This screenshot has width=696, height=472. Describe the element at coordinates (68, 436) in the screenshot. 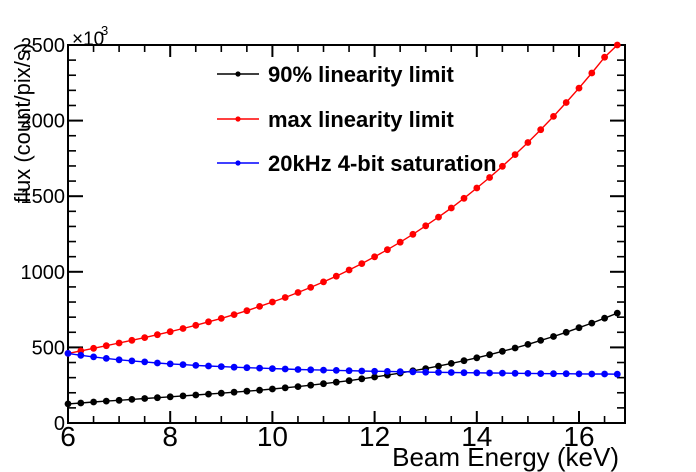

I see `x-tick-label: 6` at that location.